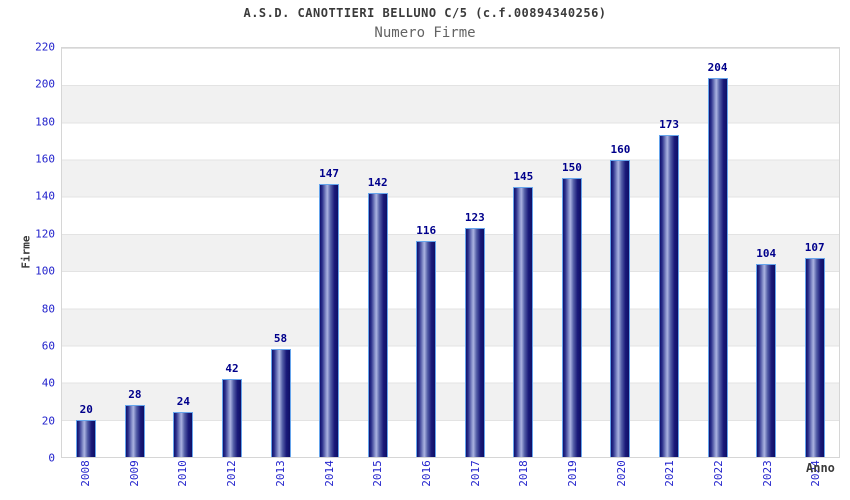 The height and width of the screenshot is (500, 850). I want to click on y-tick-label: 200, so click(45, 84).